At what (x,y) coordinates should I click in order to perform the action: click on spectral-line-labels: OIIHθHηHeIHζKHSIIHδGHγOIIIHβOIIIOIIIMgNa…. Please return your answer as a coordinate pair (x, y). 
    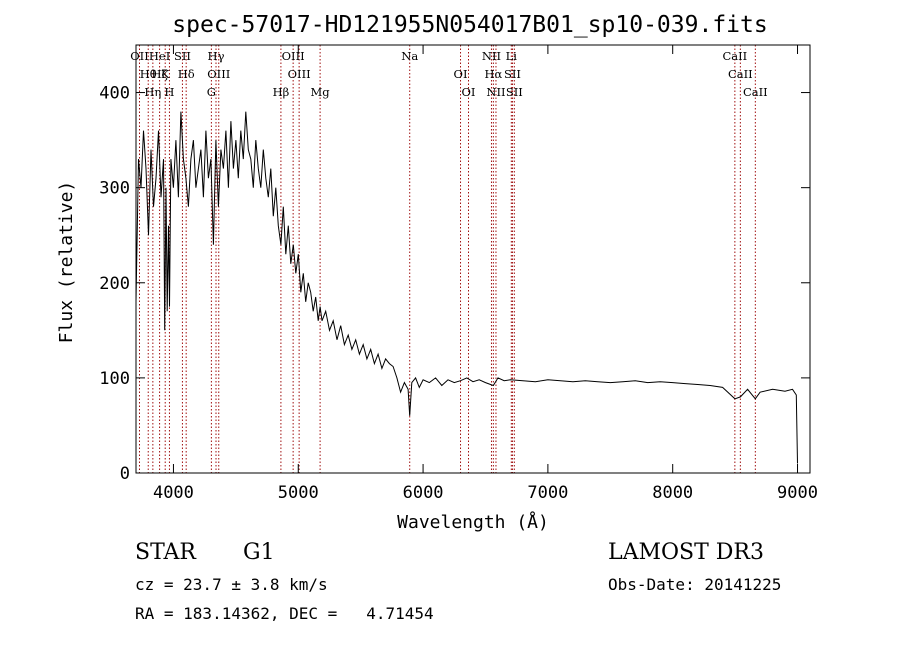
    Looking at the image, I should click on (448, 74).